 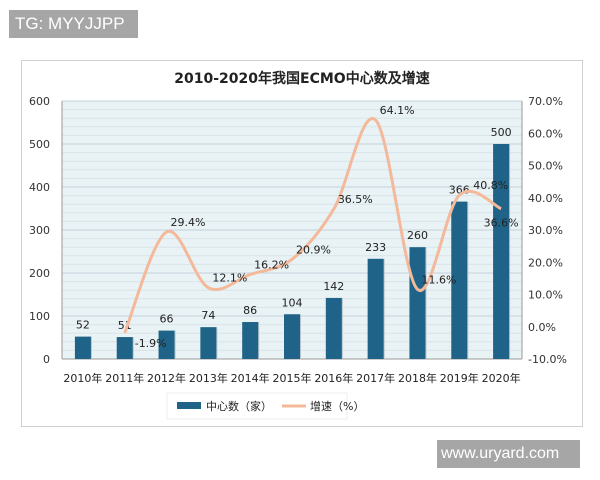 I want to click on left-tick-label: 200, so click(x=39, y=273).